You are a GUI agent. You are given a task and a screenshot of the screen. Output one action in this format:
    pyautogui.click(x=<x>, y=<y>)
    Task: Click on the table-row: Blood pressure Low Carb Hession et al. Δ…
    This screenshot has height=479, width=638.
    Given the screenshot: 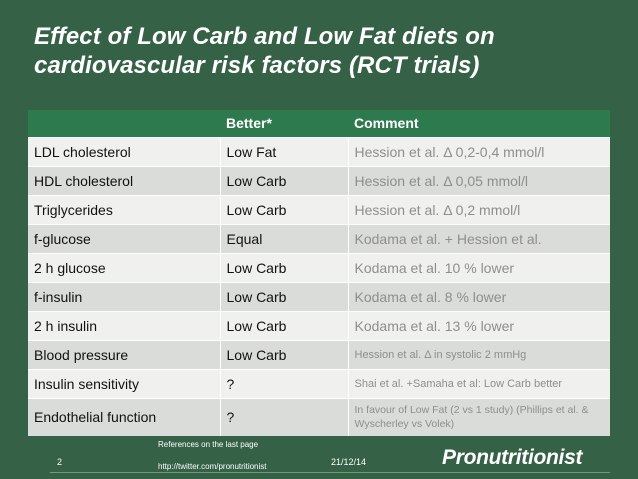 What is the action you would take?
    pyautogui.click(x=319, y=354)
    